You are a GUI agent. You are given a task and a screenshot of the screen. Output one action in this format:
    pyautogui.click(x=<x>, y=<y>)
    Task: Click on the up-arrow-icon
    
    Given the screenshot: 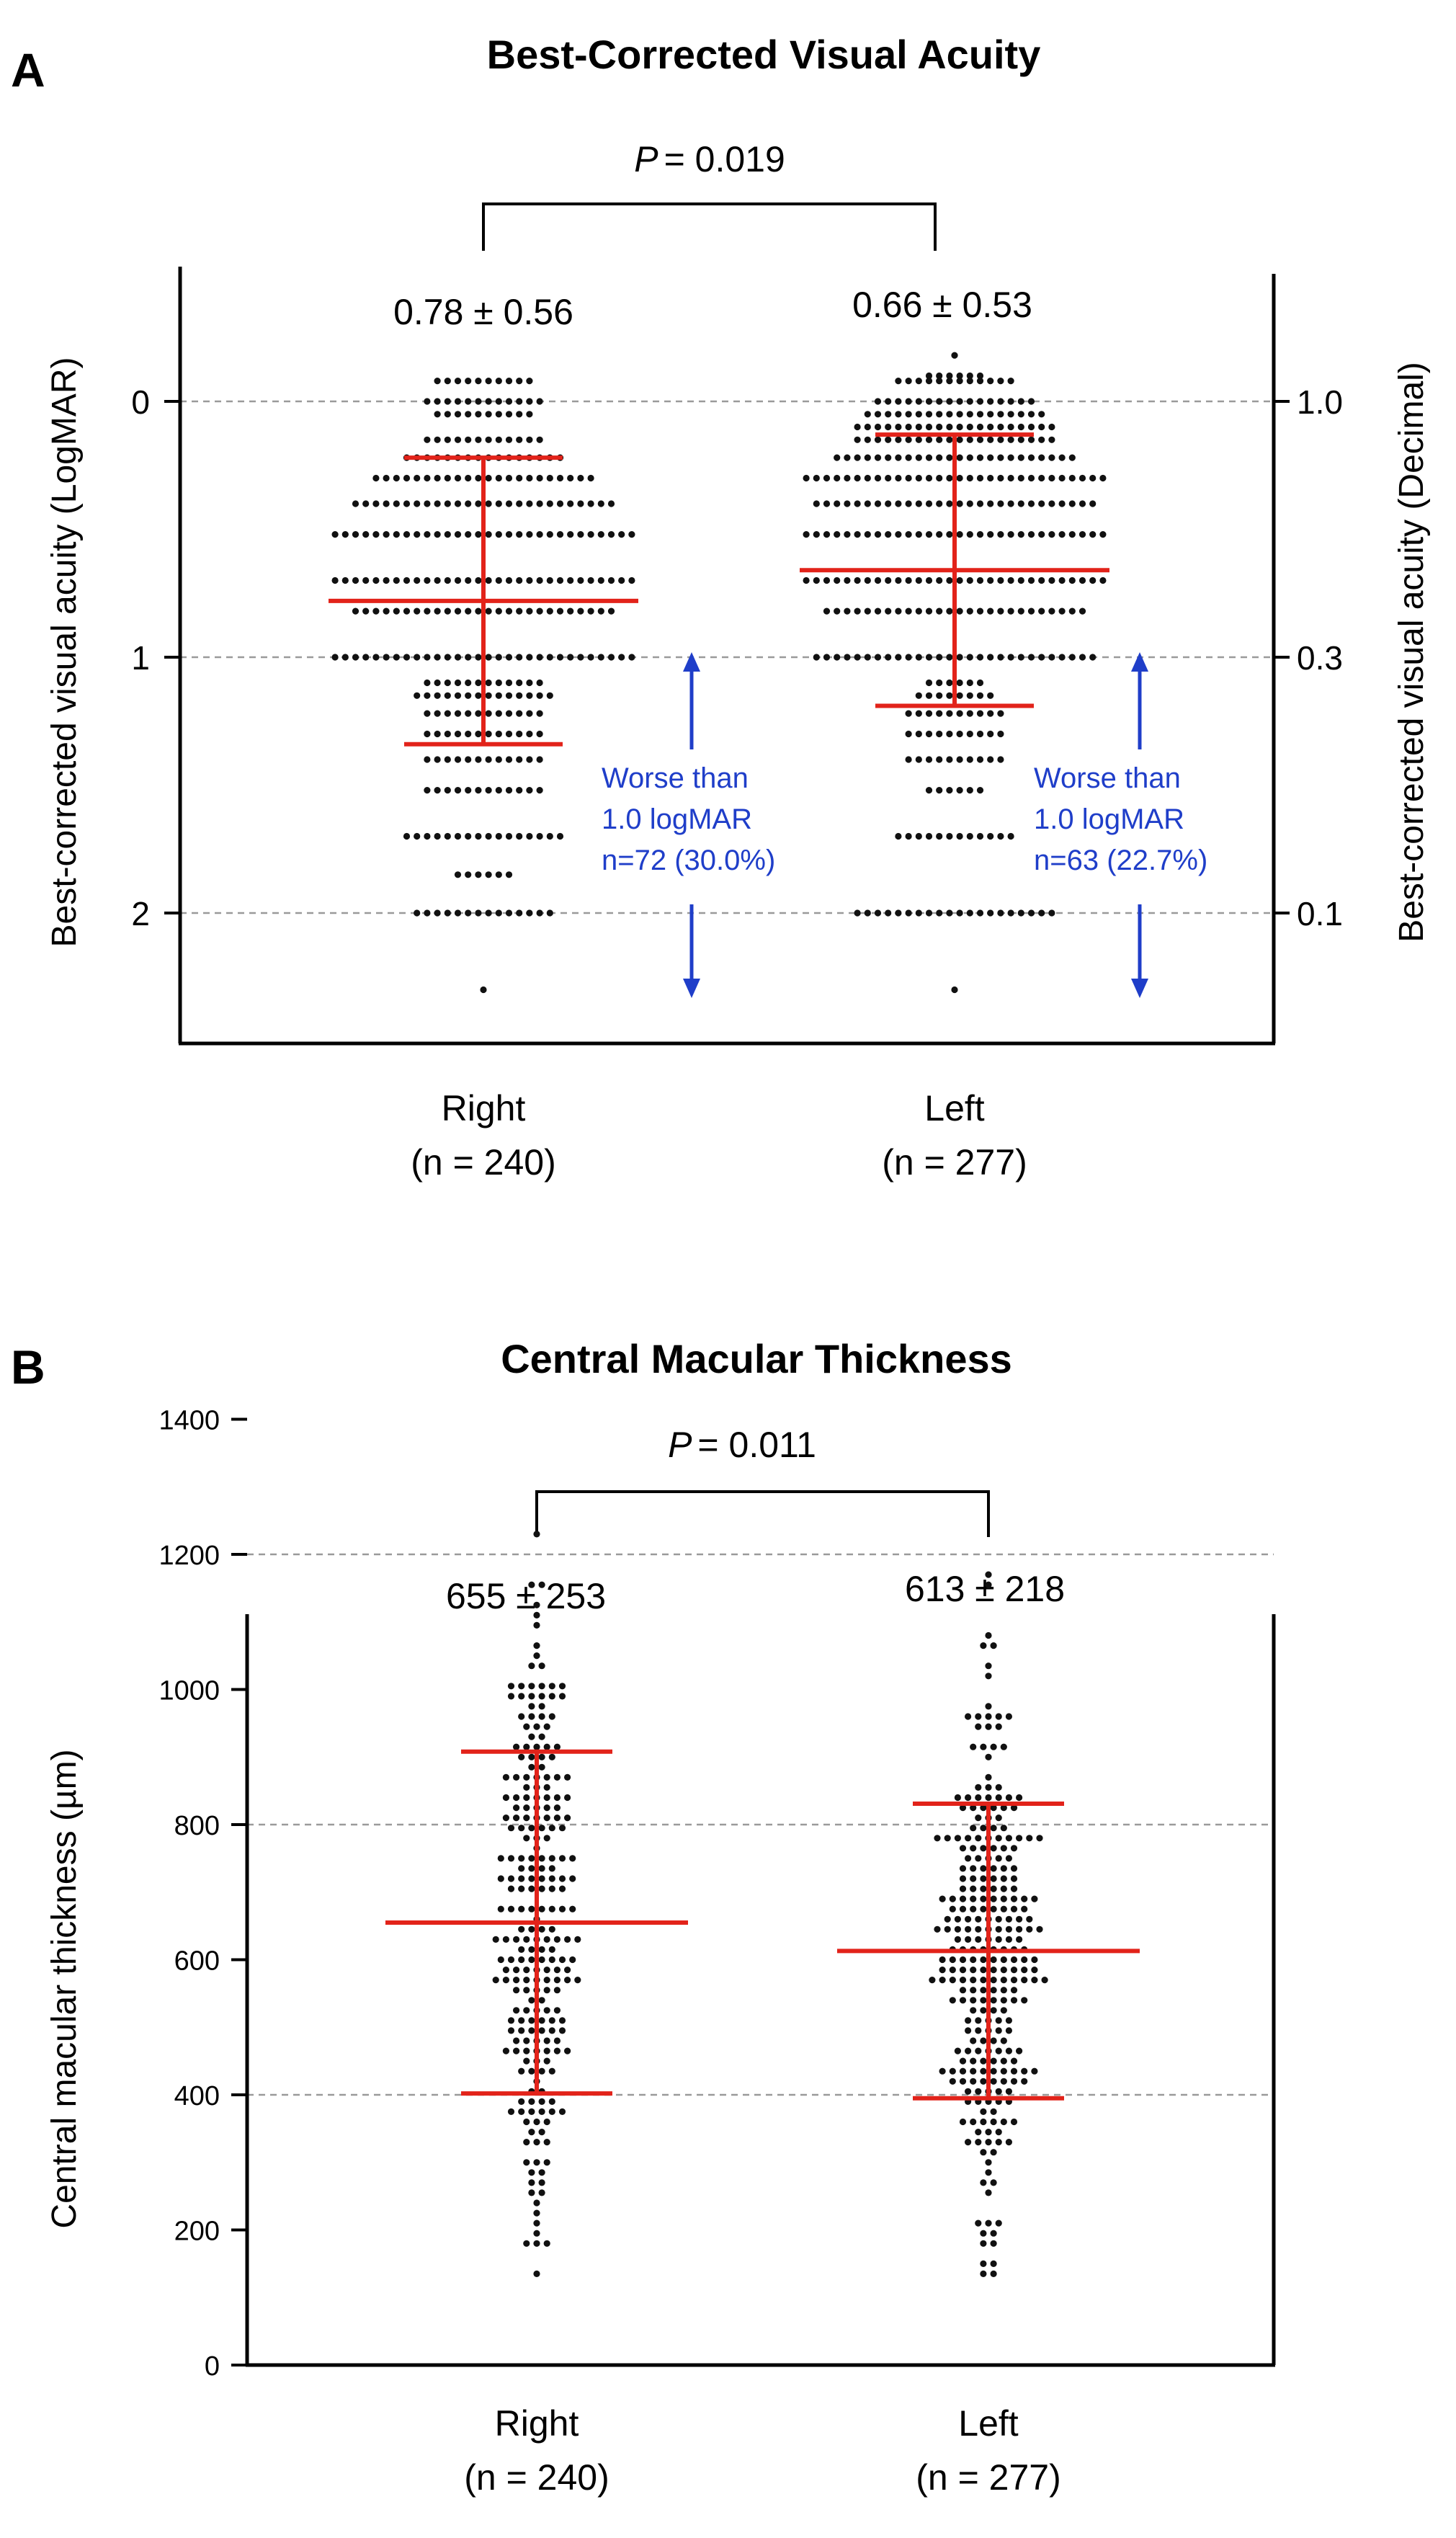 What is the action you would take?
    pyautogui.click(x=691, y=662)
    